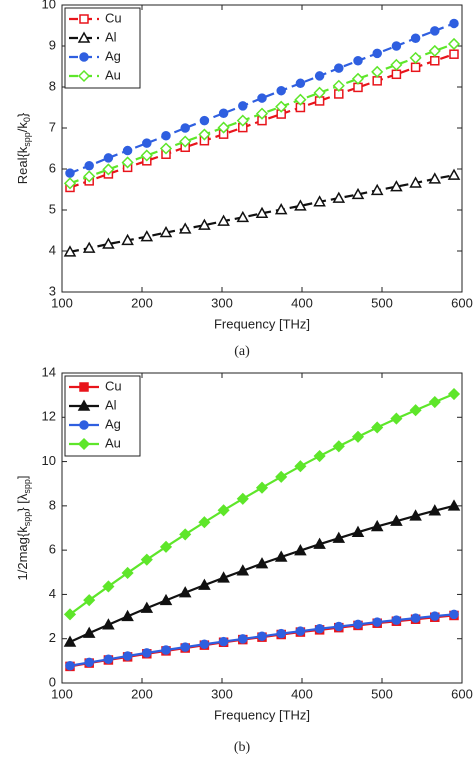  I want to click on y-tick-label: 3, so click(52, 290).